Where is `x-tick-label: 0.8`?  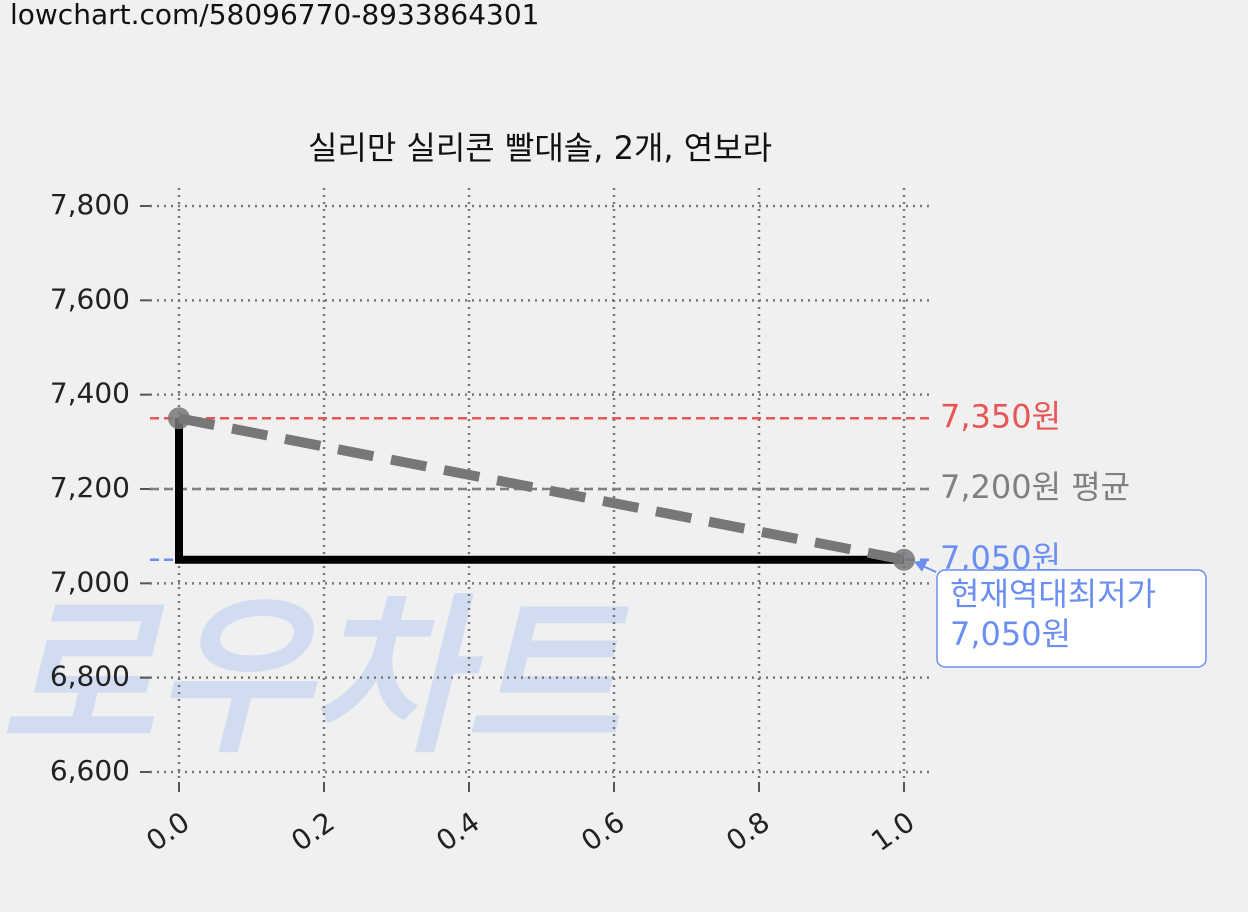 x-tick-label: 0.8 is located at coordinates (747, 831).